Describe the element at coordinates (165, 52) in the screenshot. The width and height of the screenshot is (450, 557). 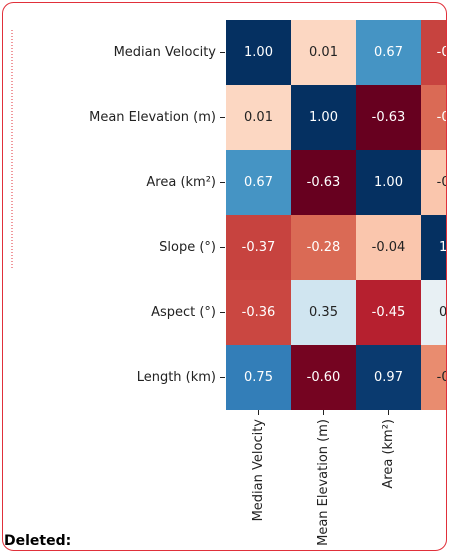
I see `y-tick-label: Median Velocity` at that location.